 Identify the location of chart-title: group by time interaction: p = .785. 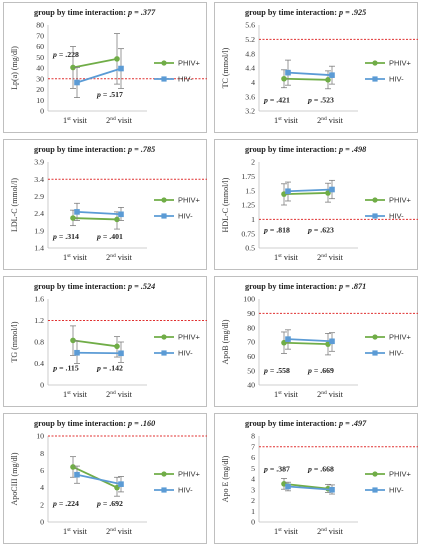
(94, 149).